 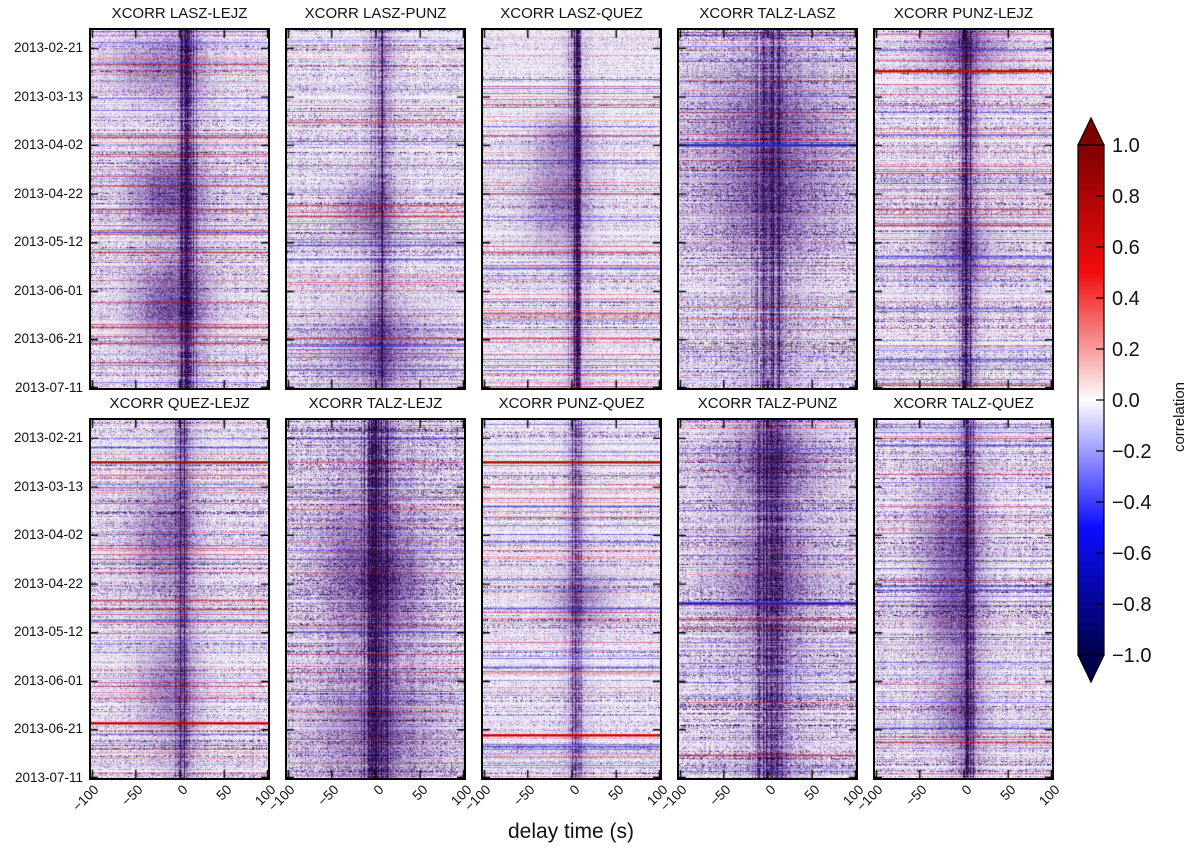 I want to click on colorbar-tick-label: −0.6, so click(x=1131, y=554).